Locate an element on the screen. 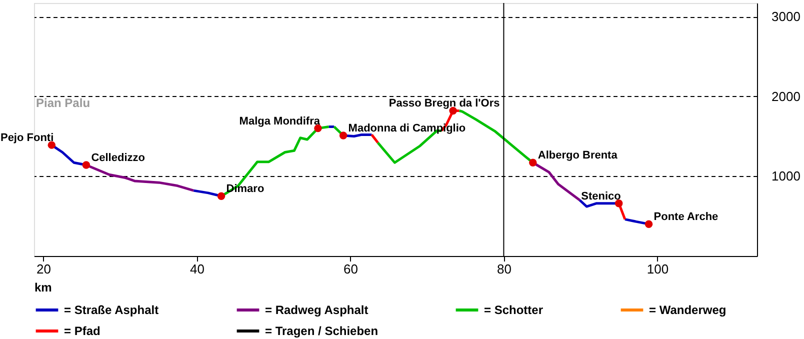  legend-label: = Tragen / Schieben is located at coordinates (321, 331).